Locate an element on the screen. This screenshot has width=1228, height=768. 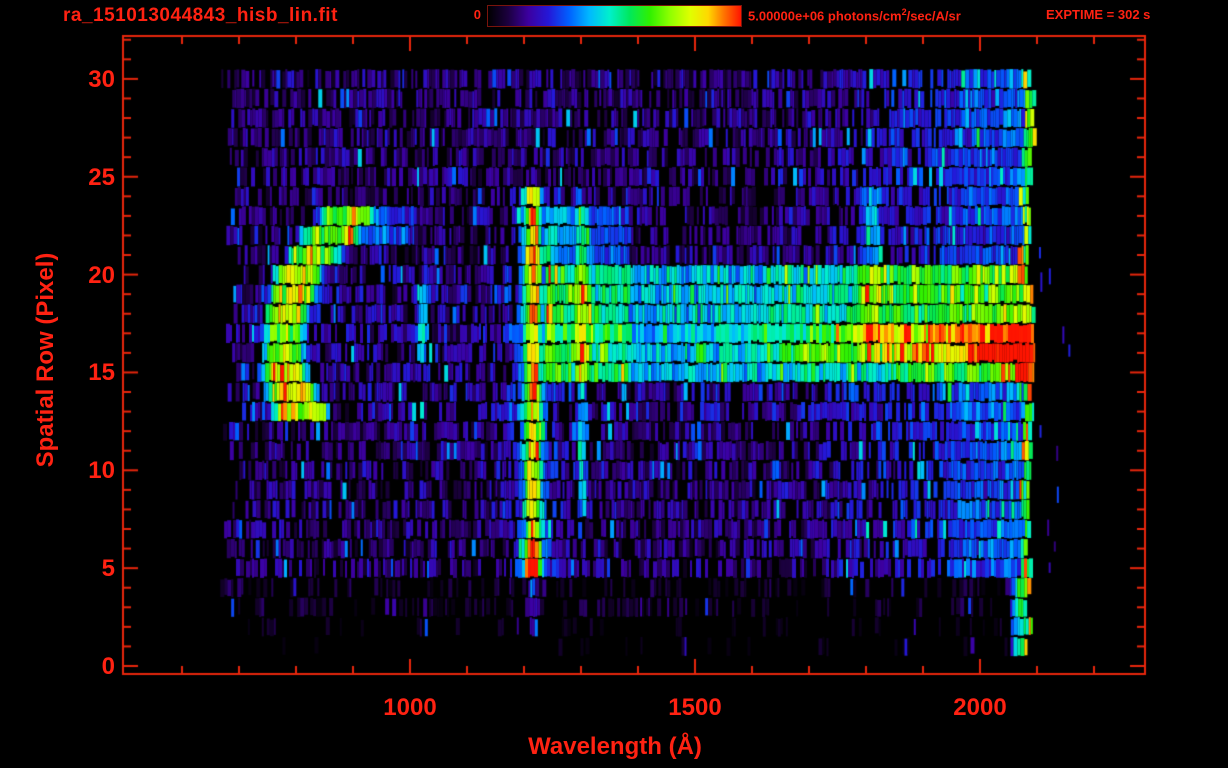
colorbar-units-suffix: /sec/A/sr is located at coordinates (933, 16).